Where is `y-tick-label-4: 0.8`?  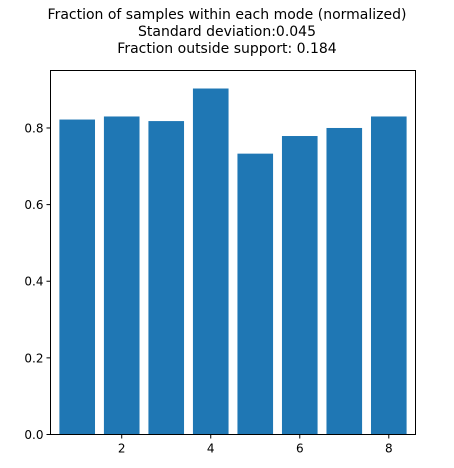 y-tick-label-4: 0.8 is located at coordinates (33, 128).